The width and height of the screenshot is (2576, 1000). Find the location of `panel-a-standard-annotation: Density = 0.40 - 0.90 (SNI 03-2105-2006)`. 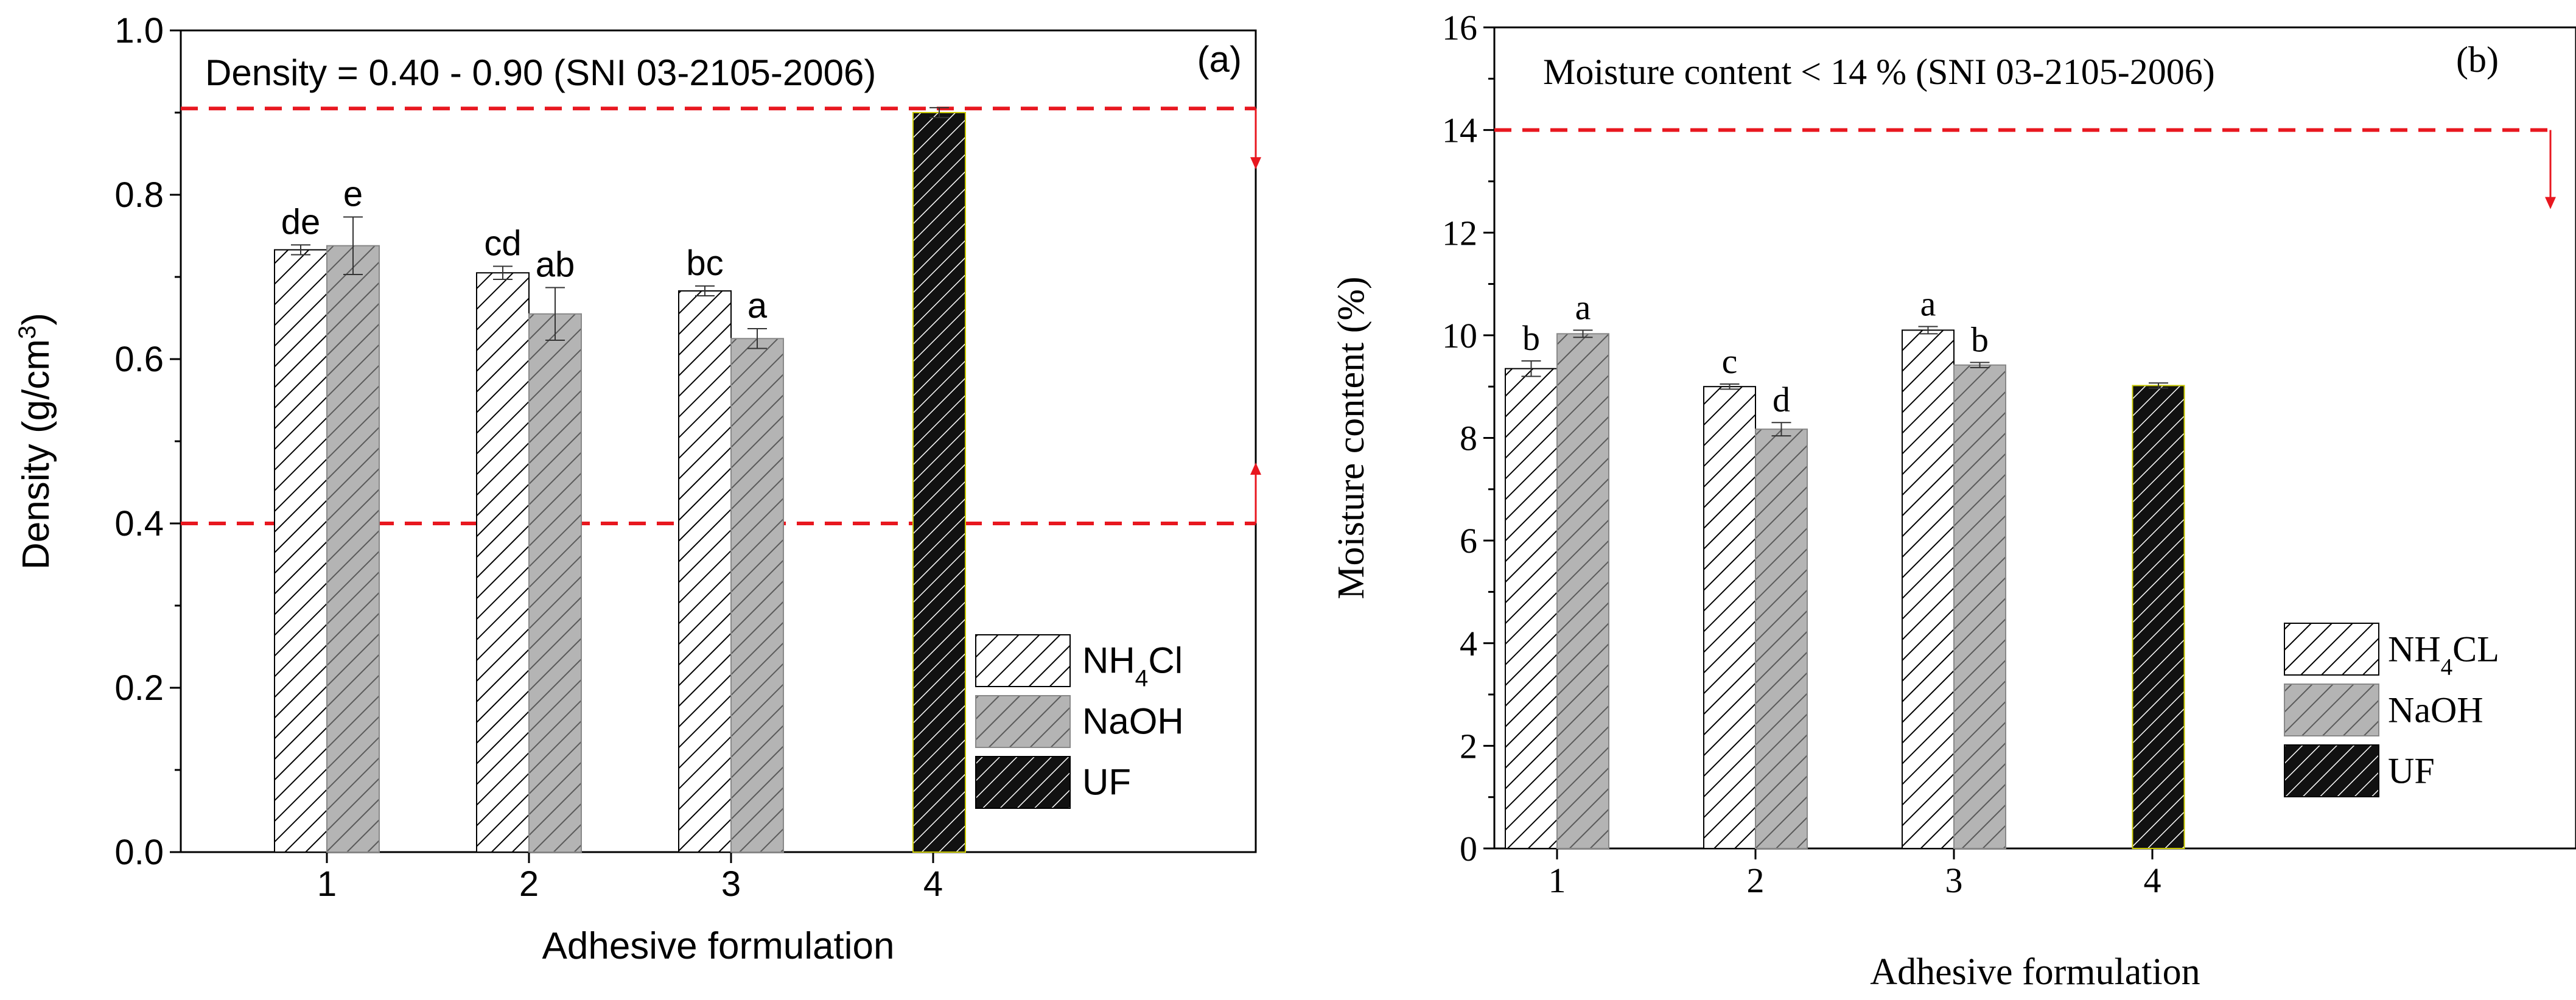

panel-a-standard-annotation: Density = 0.40 - 0.90 (SNI 03-2105-2006) is located at coordinates (540, 72).